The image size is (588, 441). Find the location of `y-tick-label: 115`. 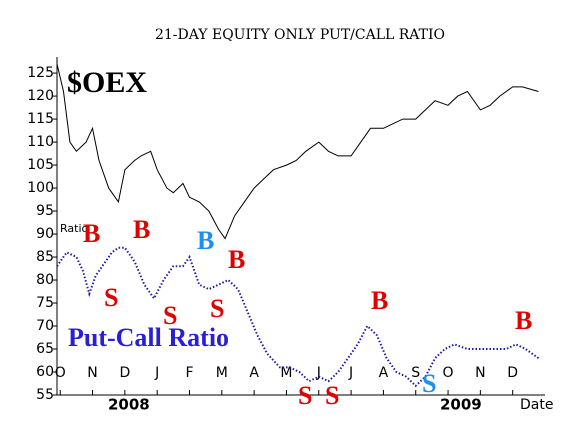

y-tick-label: 115 is located at coordinates (40, 119).